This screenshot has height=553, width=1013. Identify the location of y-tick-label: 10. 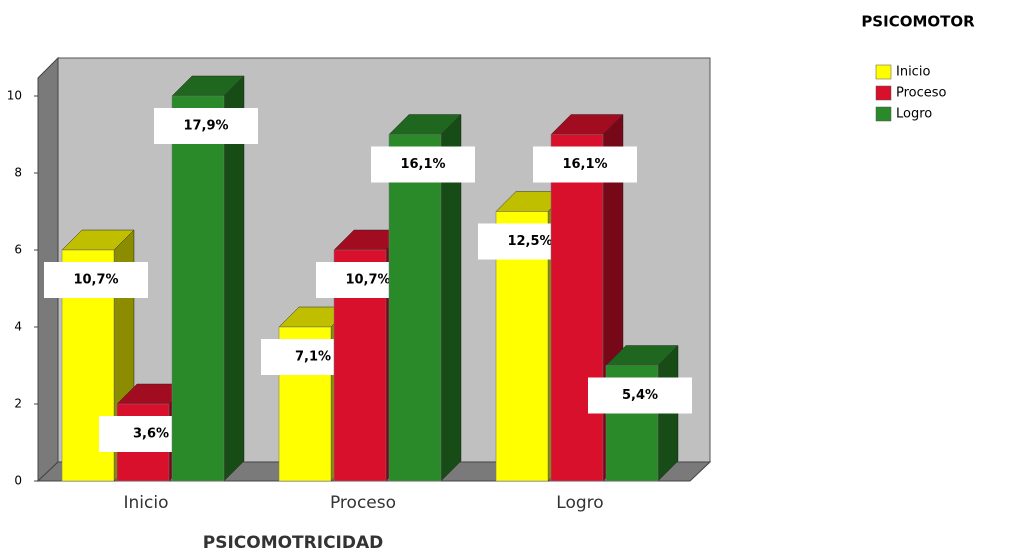
(14, 96).